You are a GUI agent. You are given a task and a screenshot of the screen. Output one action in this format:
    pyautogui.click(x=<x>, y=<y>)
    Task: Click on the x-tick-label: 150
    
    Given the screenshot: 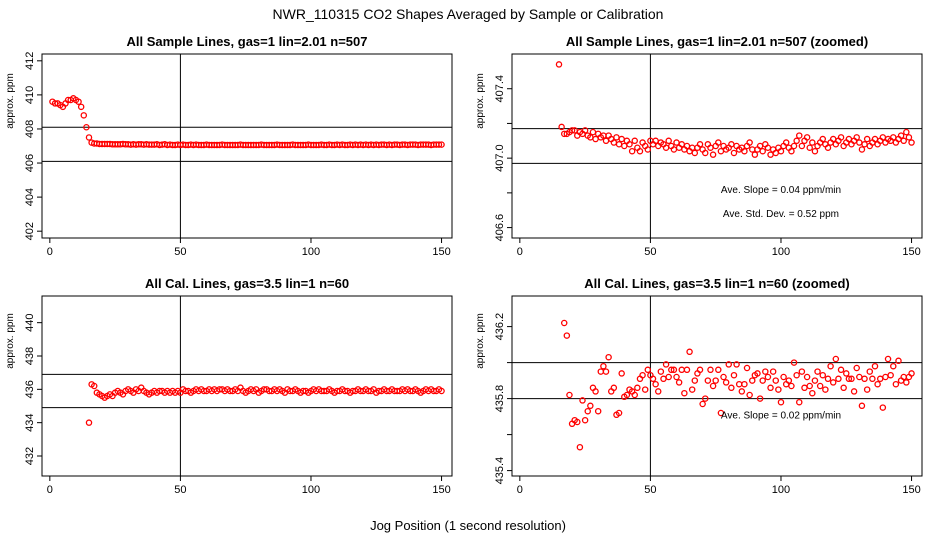 What is the action you would take?
    pyautogui.click(x=441, y=252)
    